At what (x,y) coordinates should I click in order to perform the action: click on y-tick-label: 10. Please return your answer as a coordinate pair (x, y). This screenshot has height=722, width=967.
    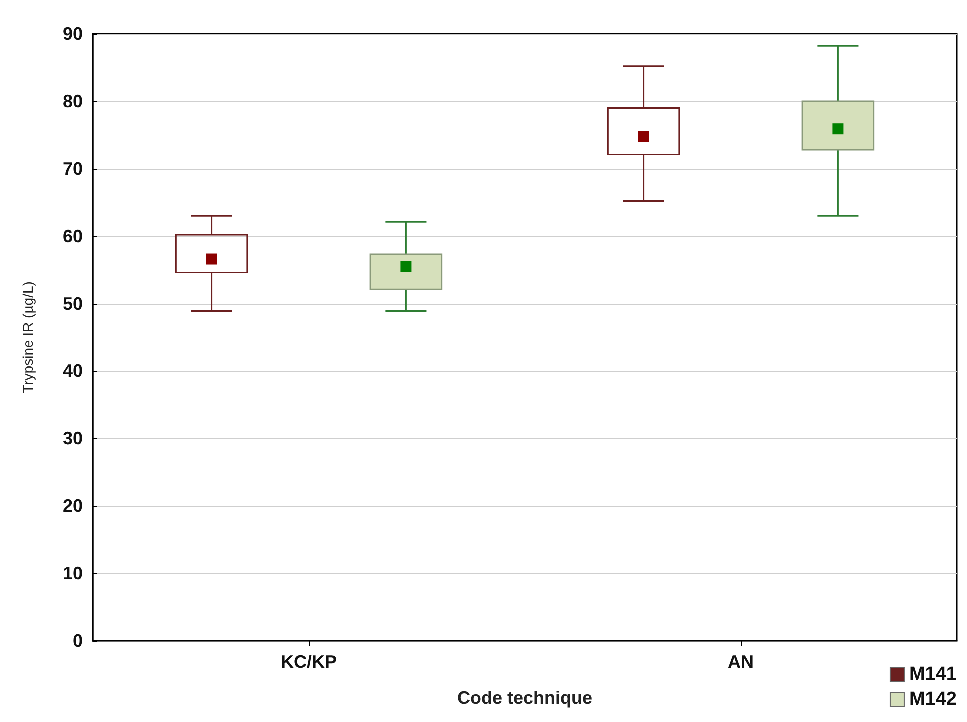
    Looking at the image, I should click on (72, 574).